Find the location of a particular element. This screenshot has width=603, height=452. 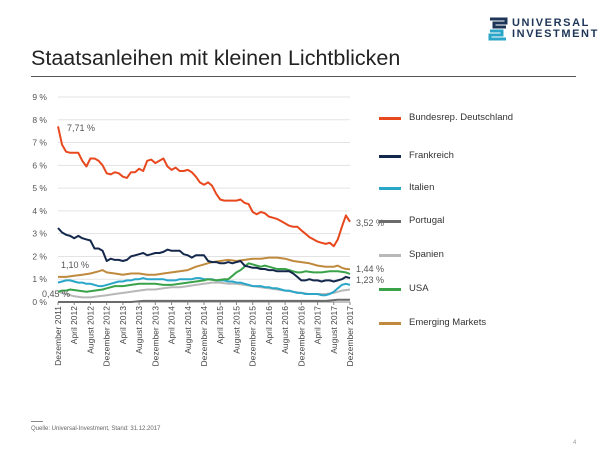

x-tick-label: Dezember 2016 is located at coordinates (301, 336).